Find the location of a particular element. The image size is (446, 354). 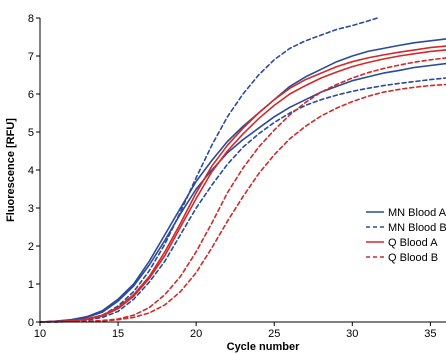

y-tick-label: 3 is located at coordinates (31, 209).